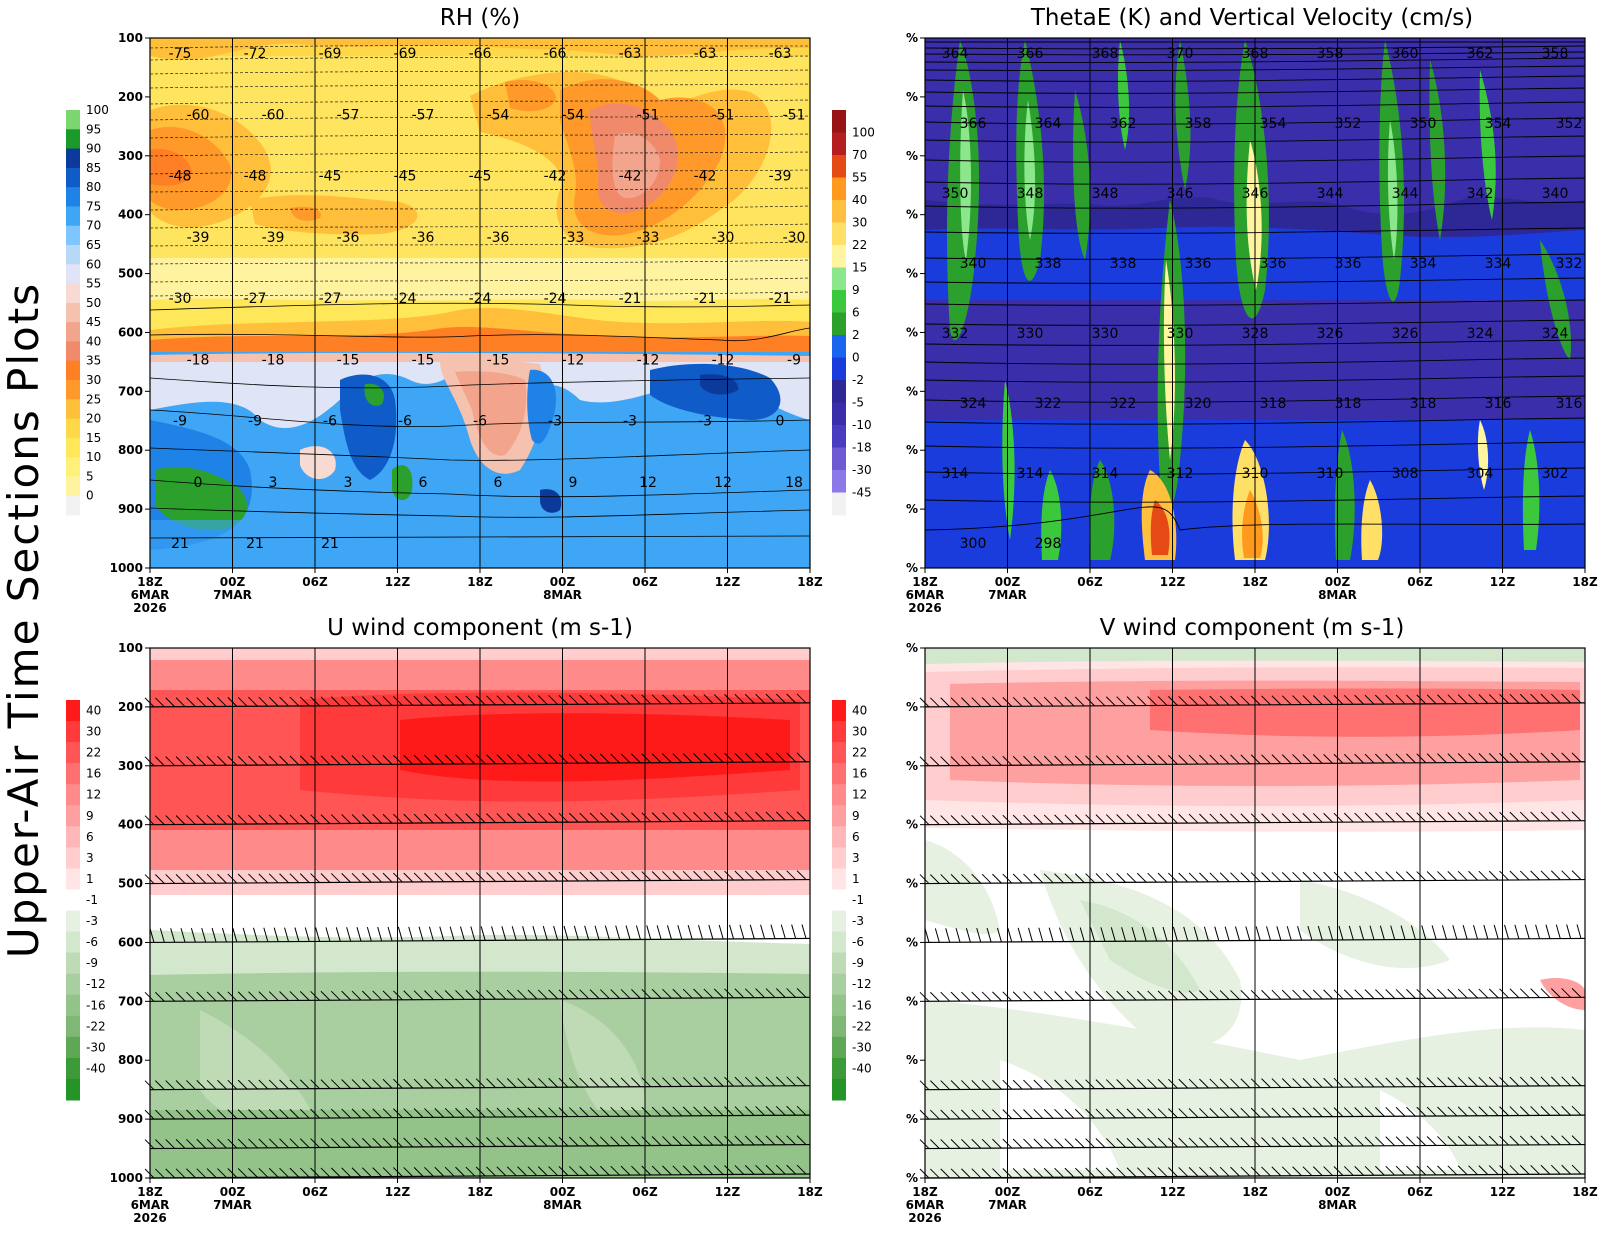 The width and height of the screenshot is (1600, 1236). Describe the element at coordinates (90, 879) in the screenshot. I see `colorbar-label: 1` at that location.